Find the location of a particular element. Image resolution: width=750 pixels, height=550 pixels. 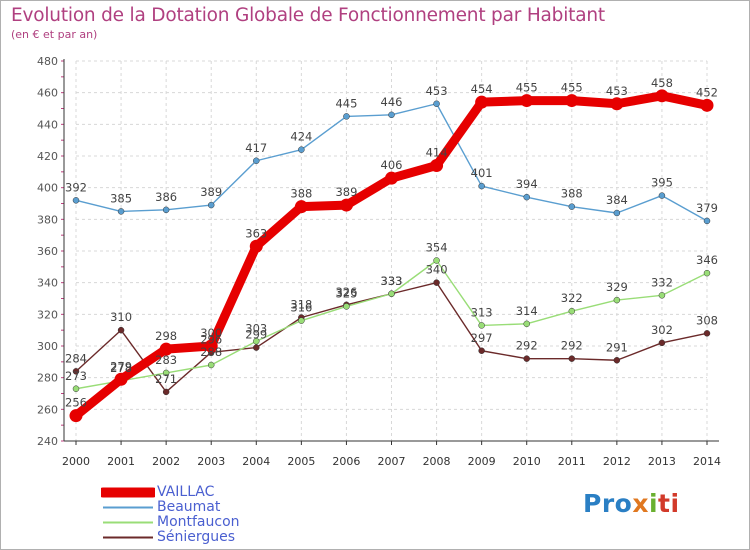

x-tick-label: 2005 is located at coordinates (301, 461).